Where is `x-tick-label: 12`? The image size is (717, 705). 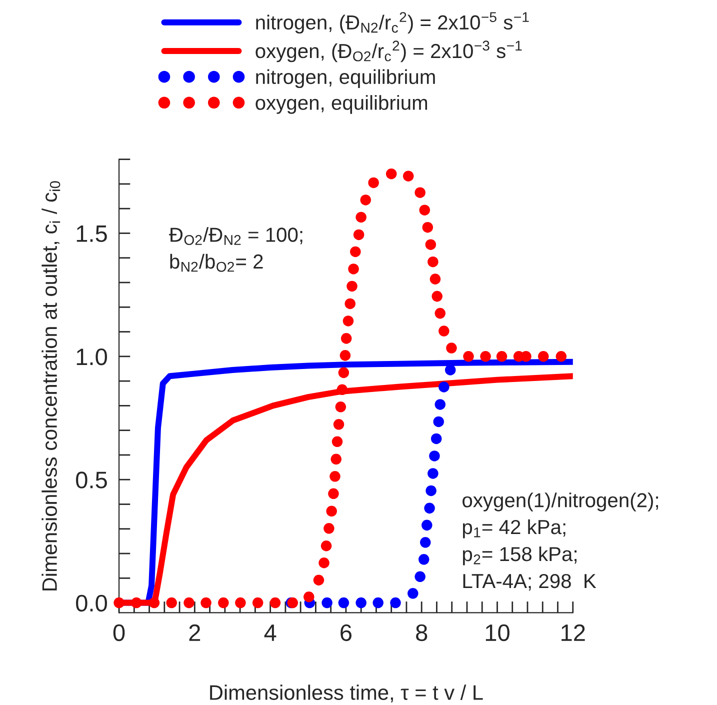
x-tick-label: 12 is located at coordinates (573, 632).